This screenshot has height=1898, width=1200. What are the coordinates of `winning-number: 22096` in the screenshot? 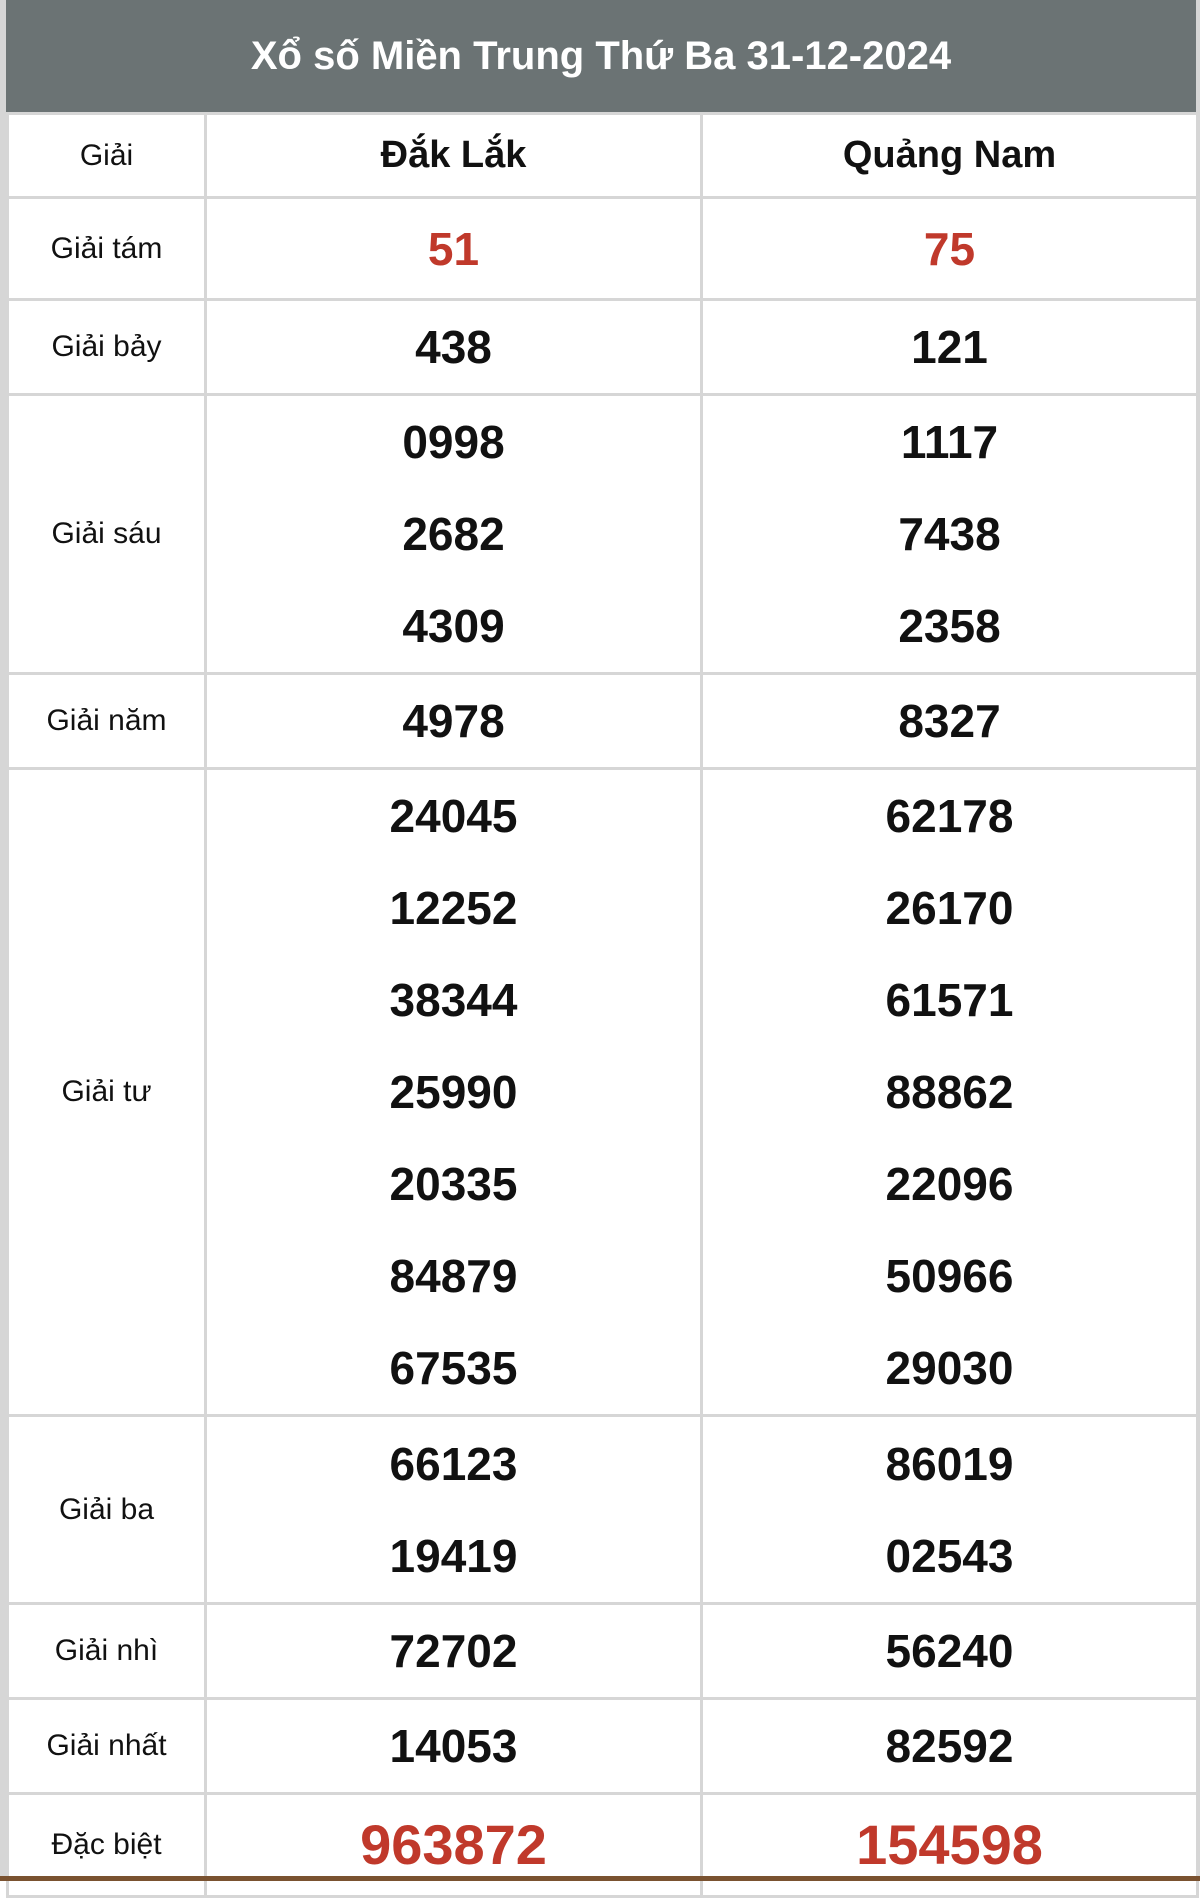 It's located at (949, 1184).